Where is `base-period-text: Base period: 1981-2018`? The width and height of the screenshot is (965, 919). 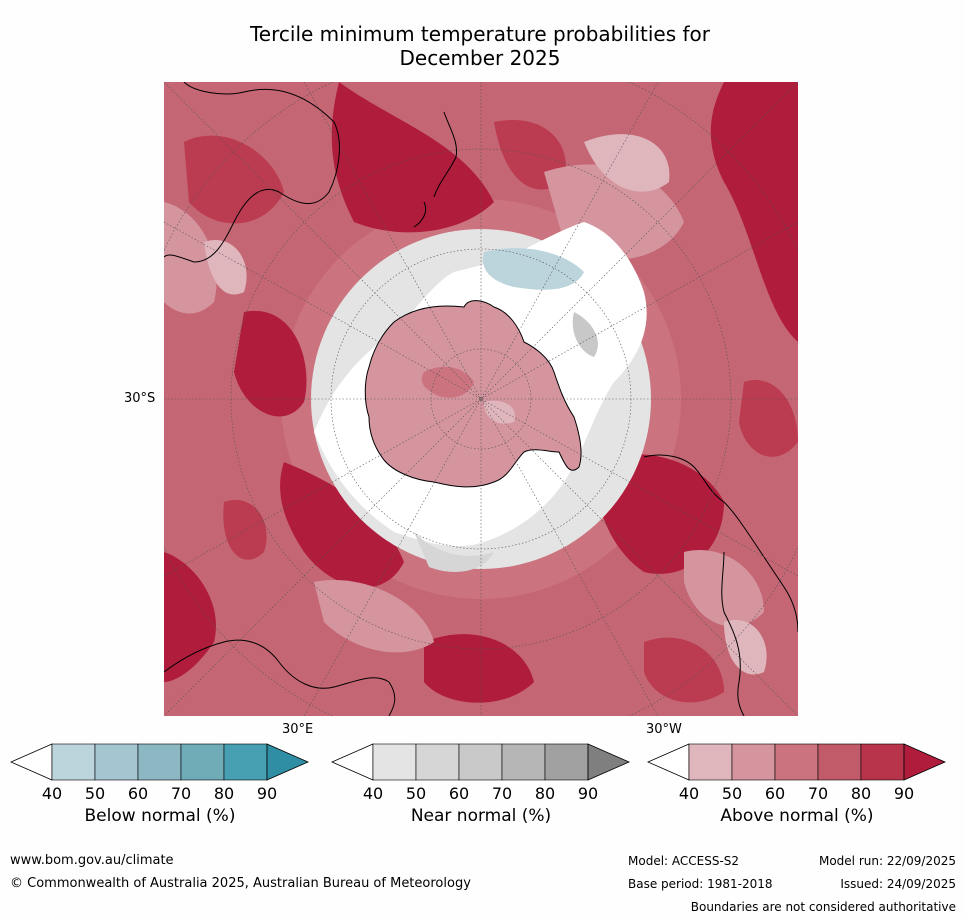 base-period-text: Base period: 1981-2018 is located at coordinates (700, 884).